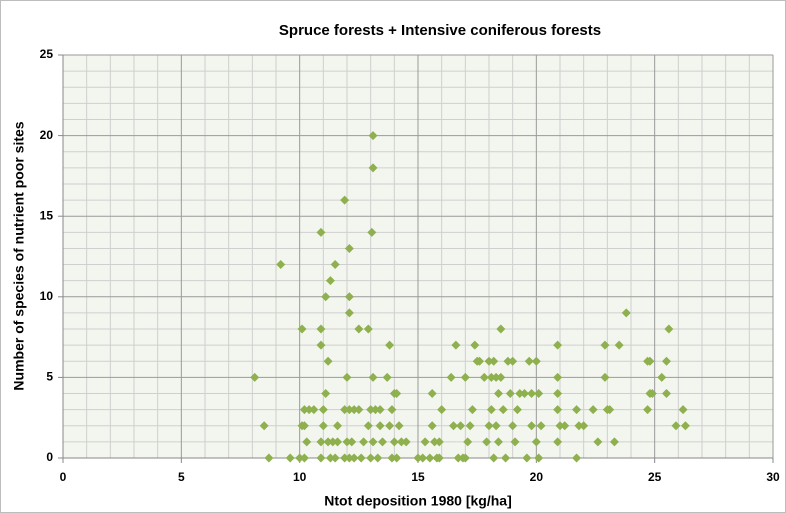 This screenshot has width=786, height=513. I want to click on x-tick-label: 25, so click(655, 477).